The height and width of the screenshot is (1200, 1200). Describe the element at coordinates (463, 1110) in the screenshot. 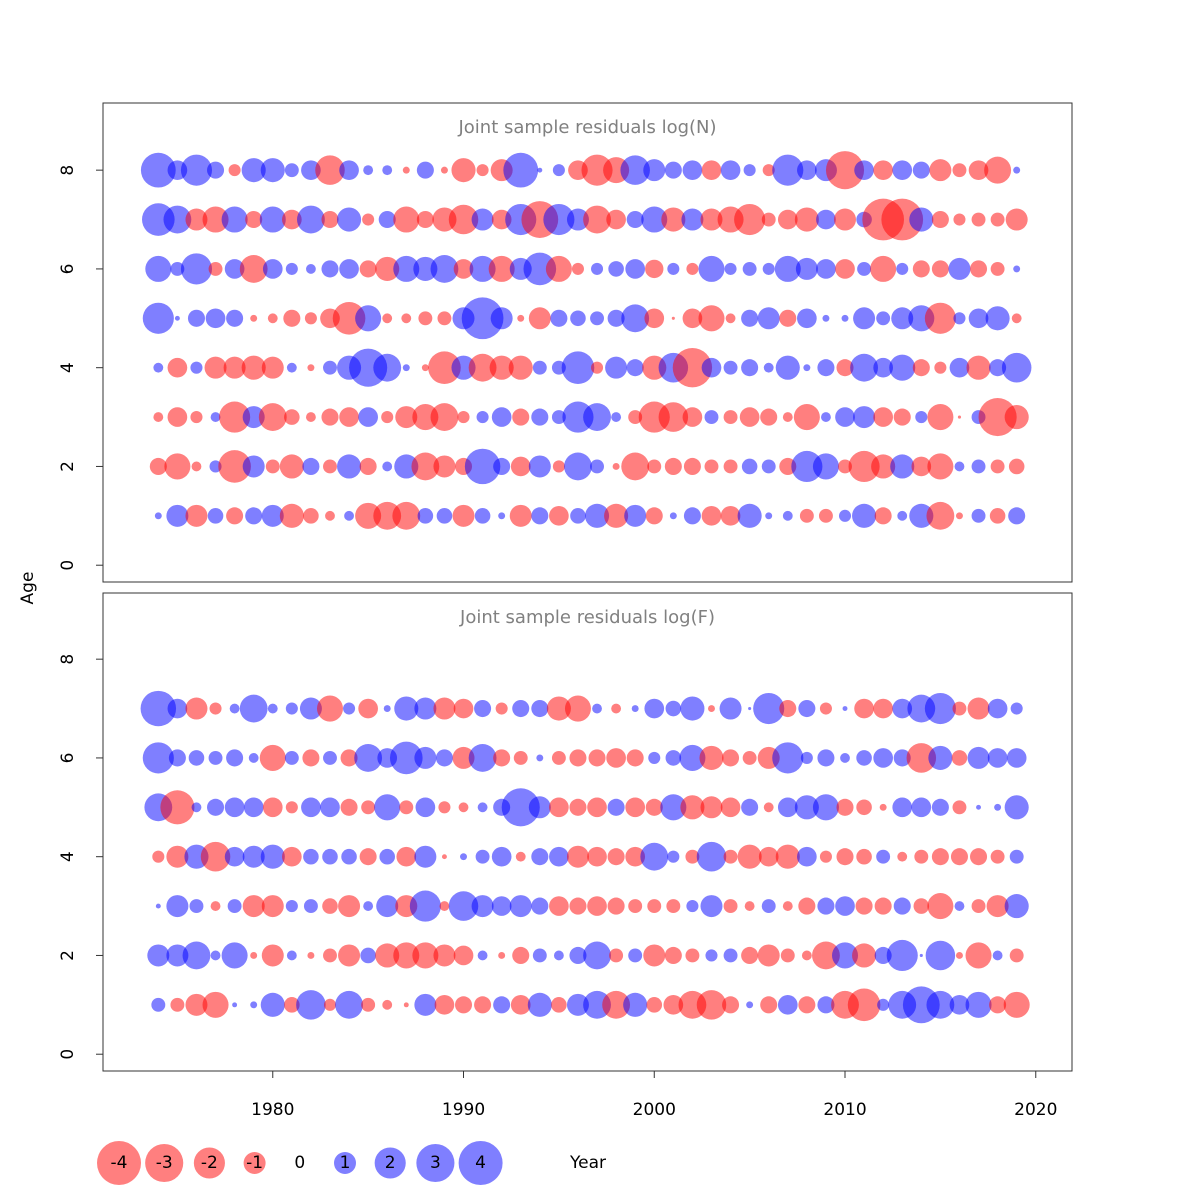

I see `x-tick-label: 1990` at that location.